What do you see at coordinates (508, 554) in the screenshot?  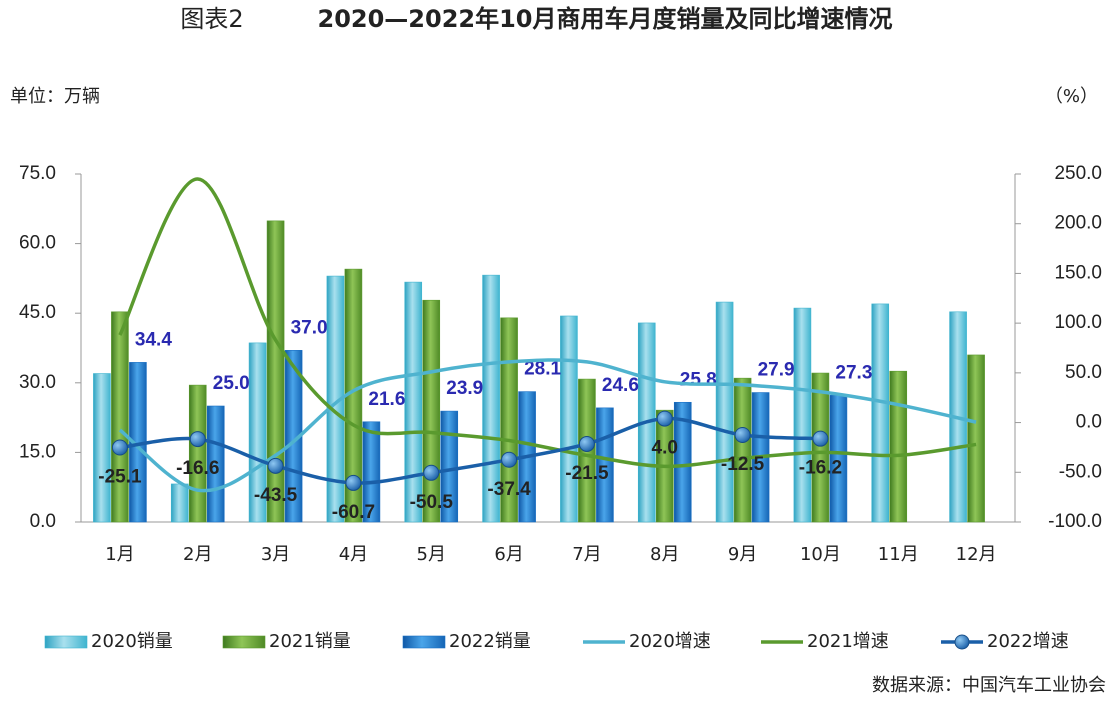 I see `x-tick-label: 6月` at bounding box center [508, 554].